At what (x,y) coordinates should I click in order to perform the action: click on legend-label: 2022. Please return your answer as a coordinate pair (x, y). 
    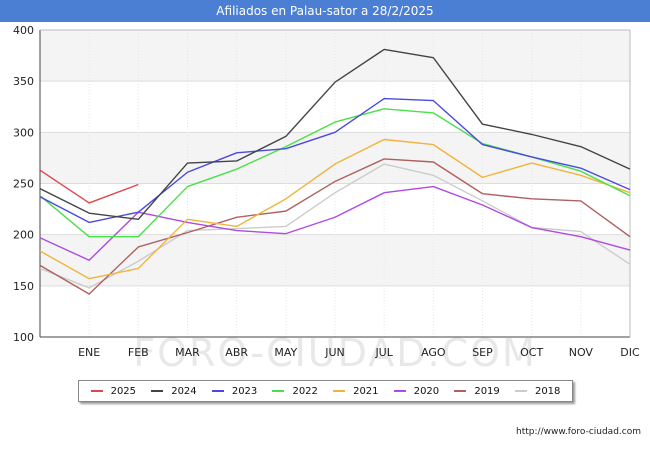
    Looking at the image, I should click on (305, 391).